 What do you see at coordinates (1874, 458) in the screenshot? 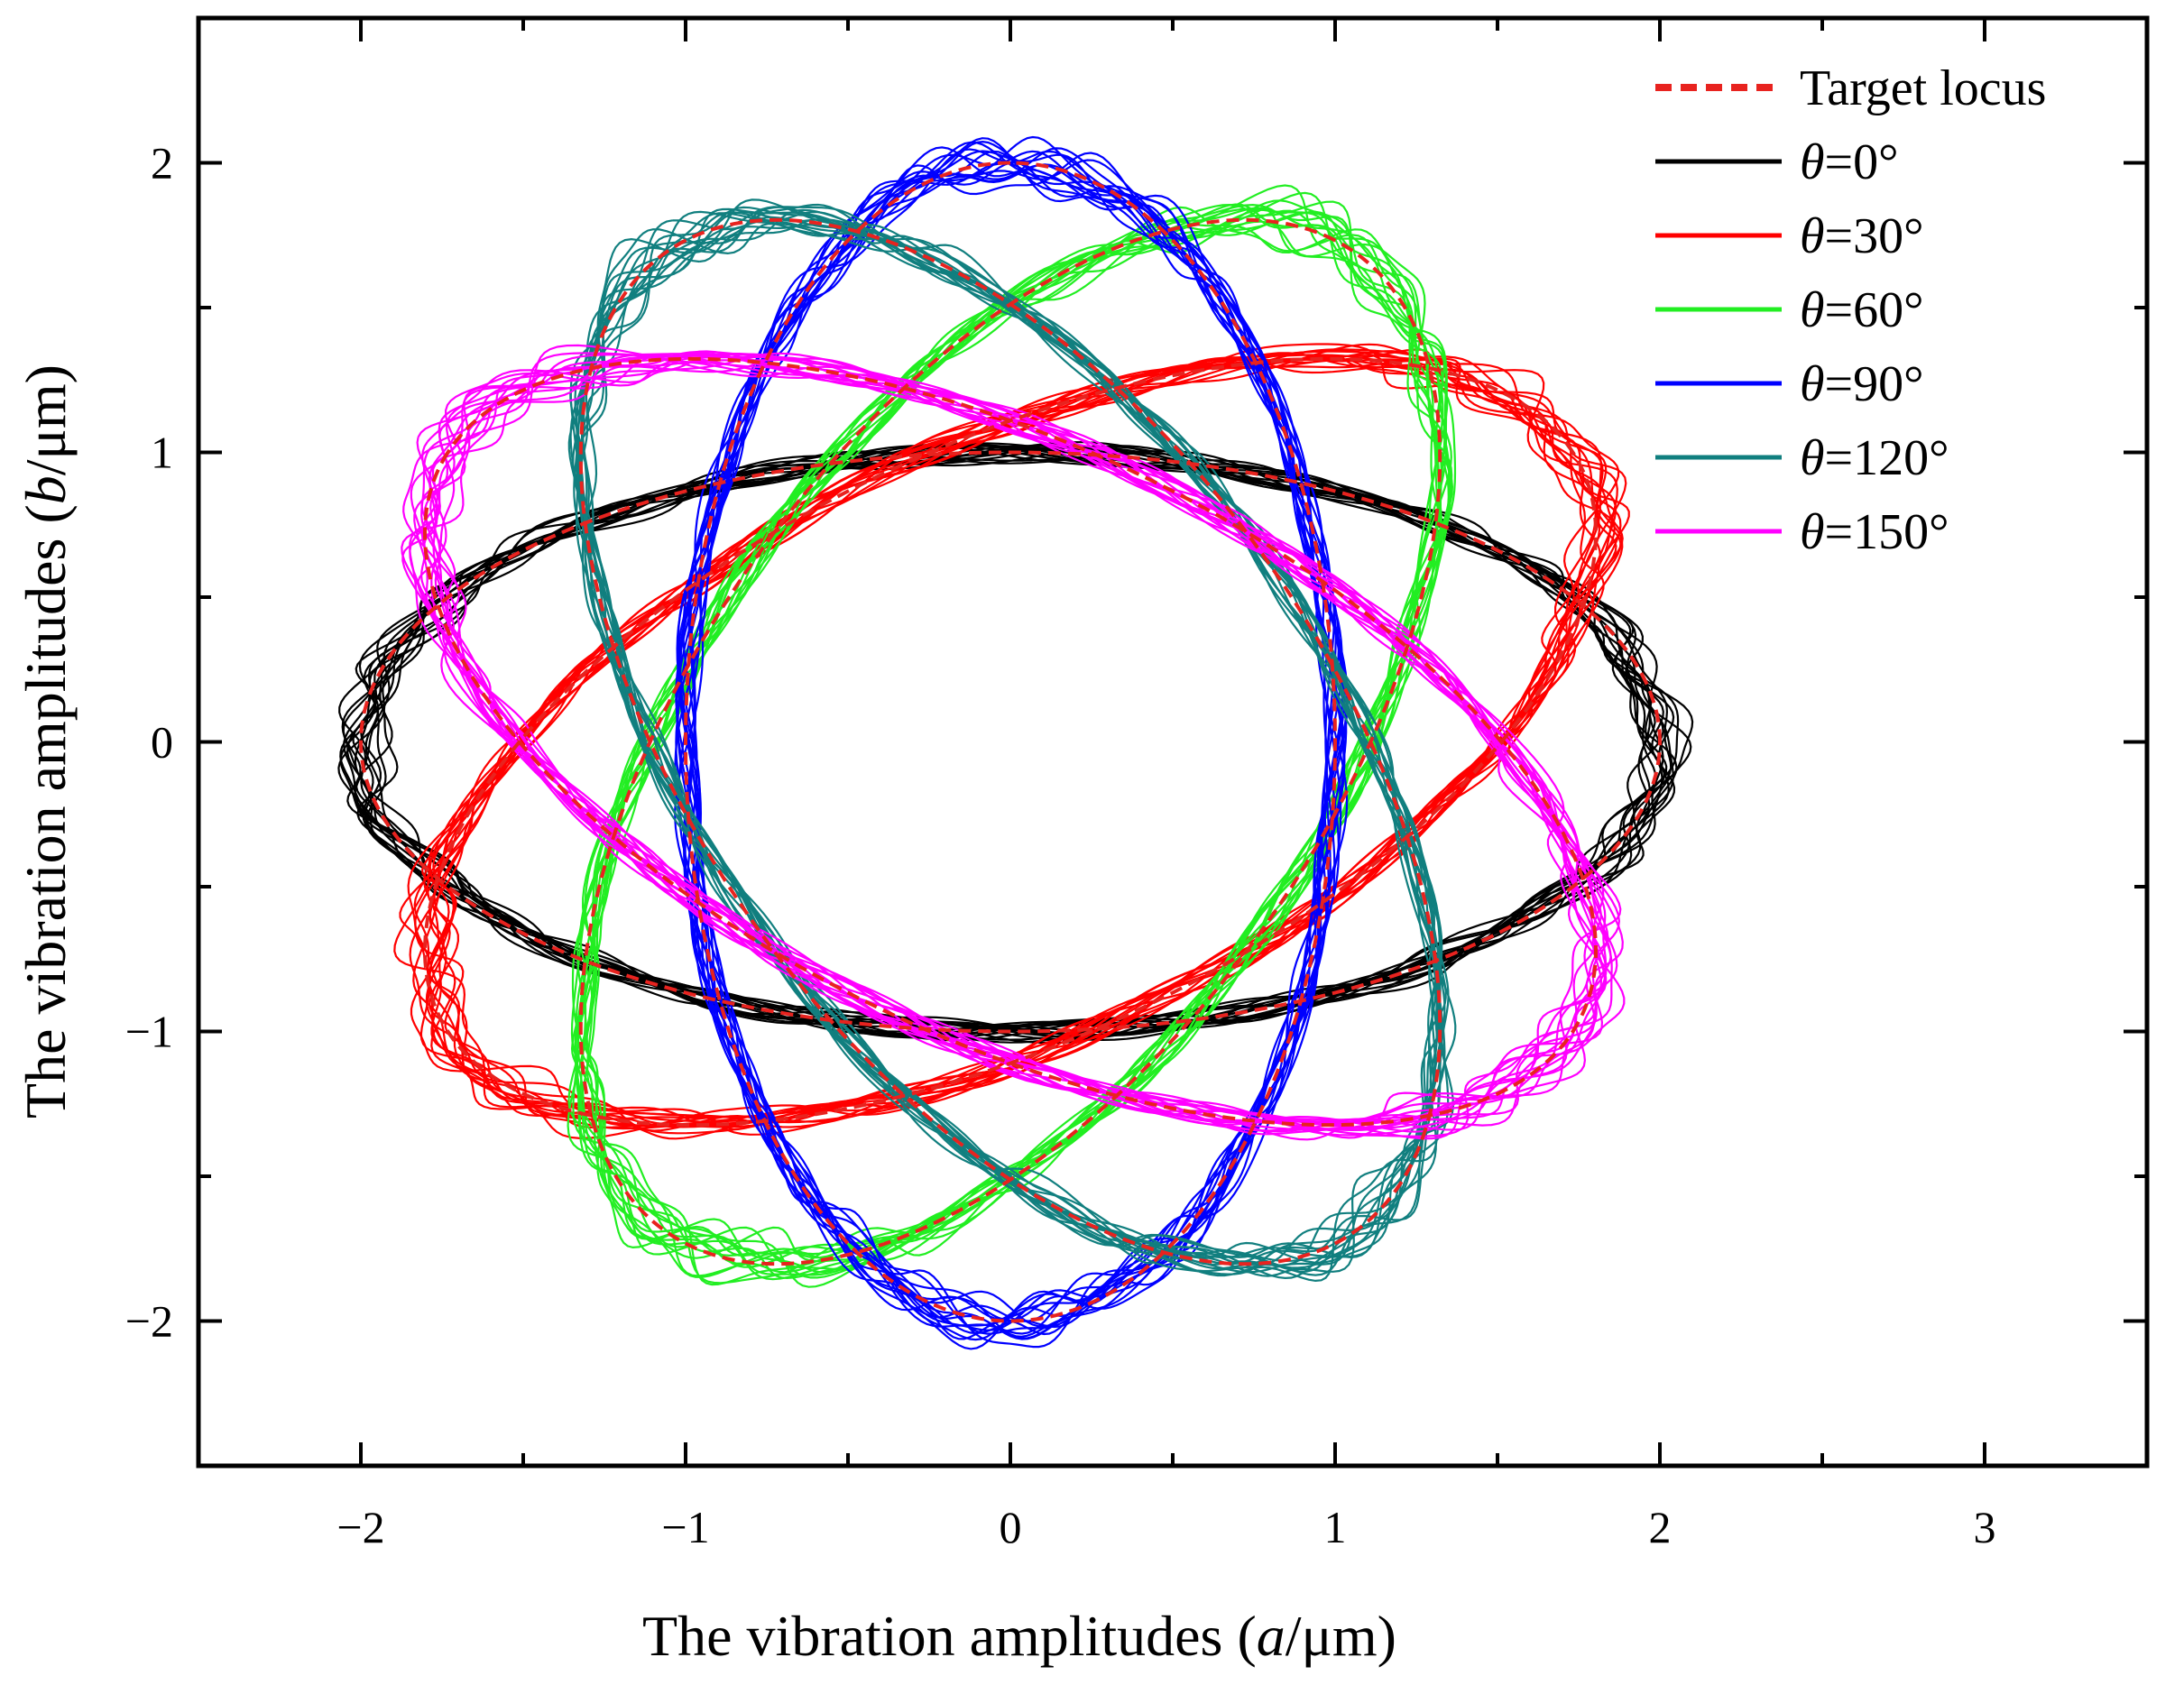
I see `legend-label-theta-120: θ=120°` at bounding box center [1874, 458].